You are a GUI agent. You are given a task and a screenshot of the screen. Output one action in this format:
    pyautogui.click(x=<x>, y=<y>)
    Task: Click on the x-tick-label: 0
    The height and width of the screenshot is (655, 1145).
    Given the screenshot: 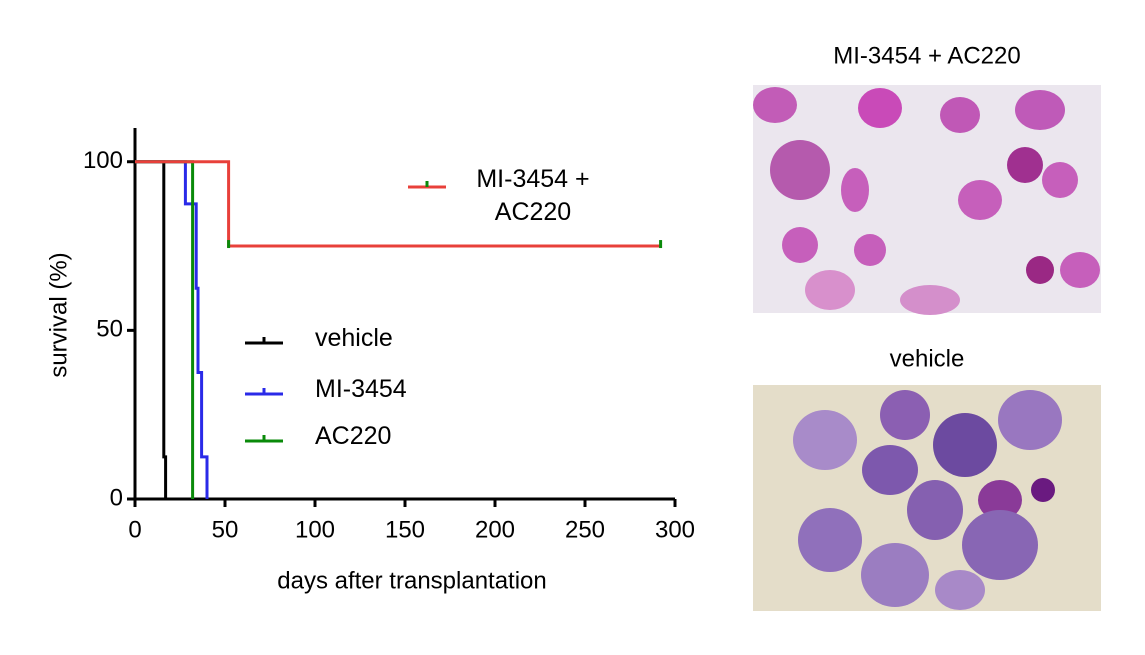 What is the action you would take?
    pyautogui.click(x=134, y=529)
    